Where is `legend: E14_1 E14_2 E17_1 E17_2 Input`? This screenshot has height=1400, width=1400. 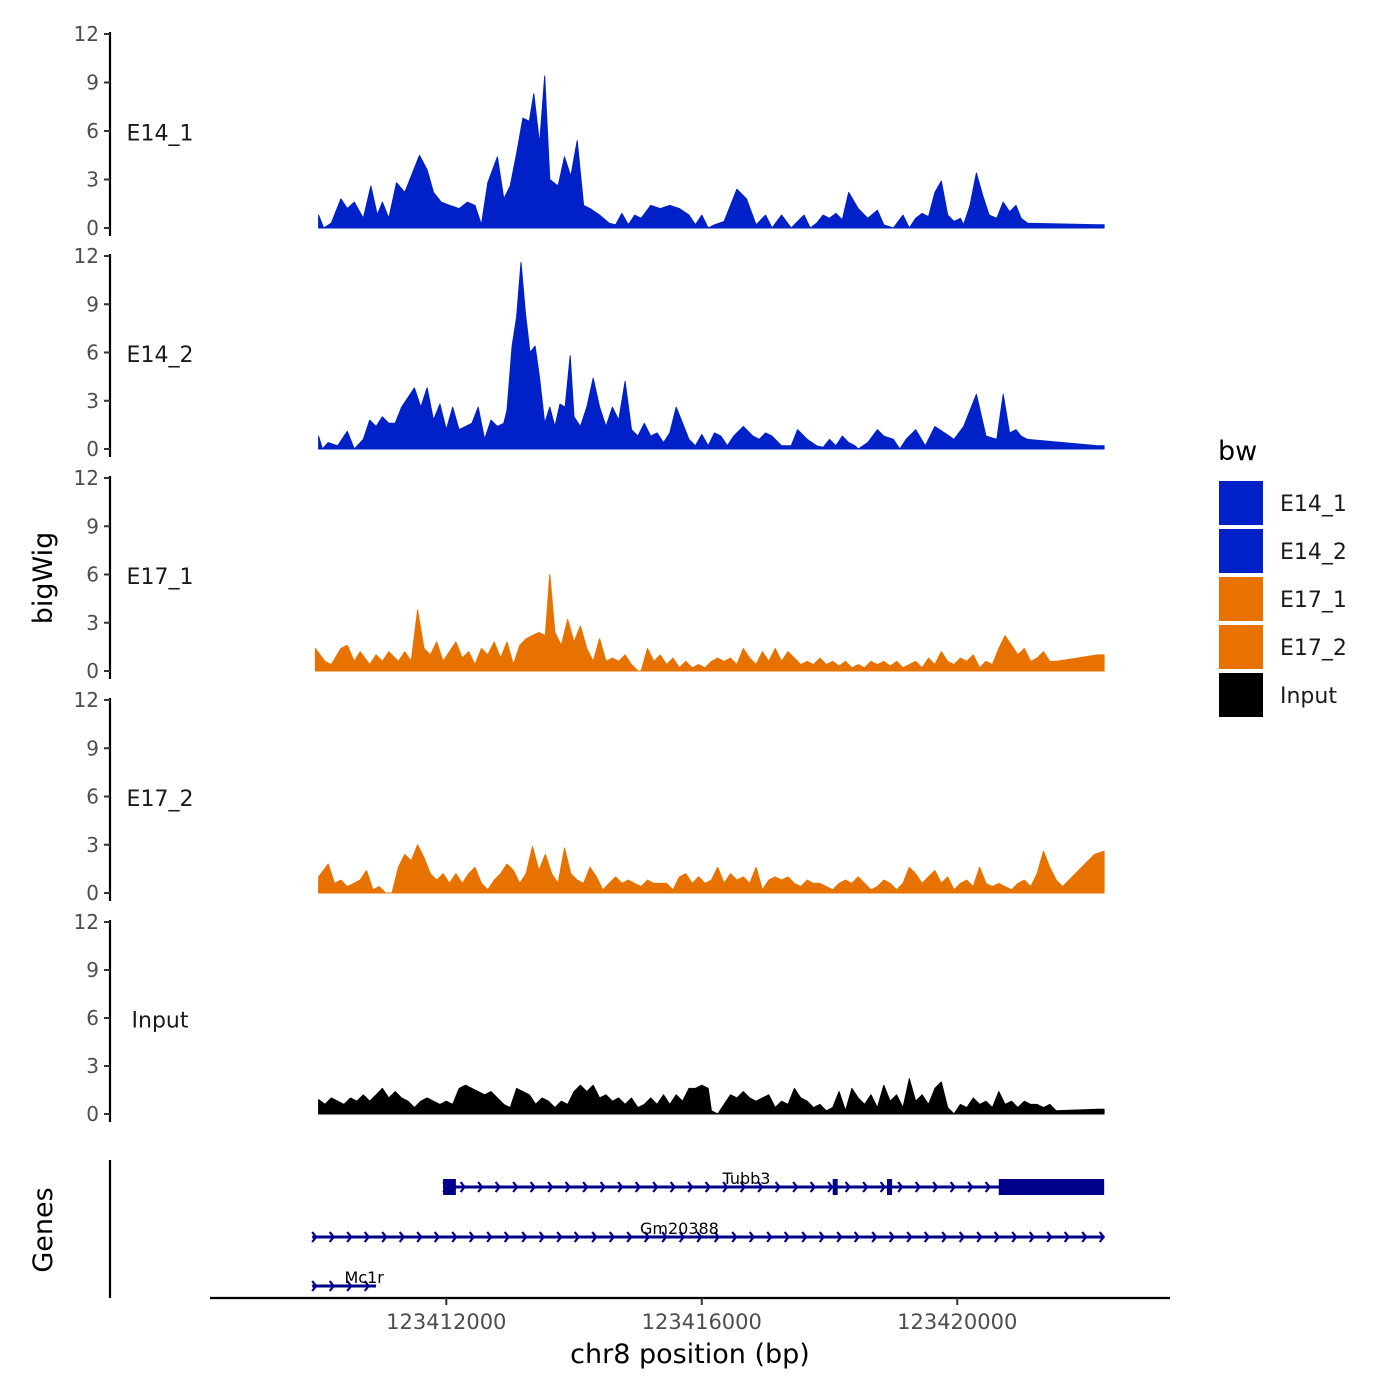
legend: E14_1 E14_2 E17_1 E17_2 Input is located at coordinates (1282, 599).